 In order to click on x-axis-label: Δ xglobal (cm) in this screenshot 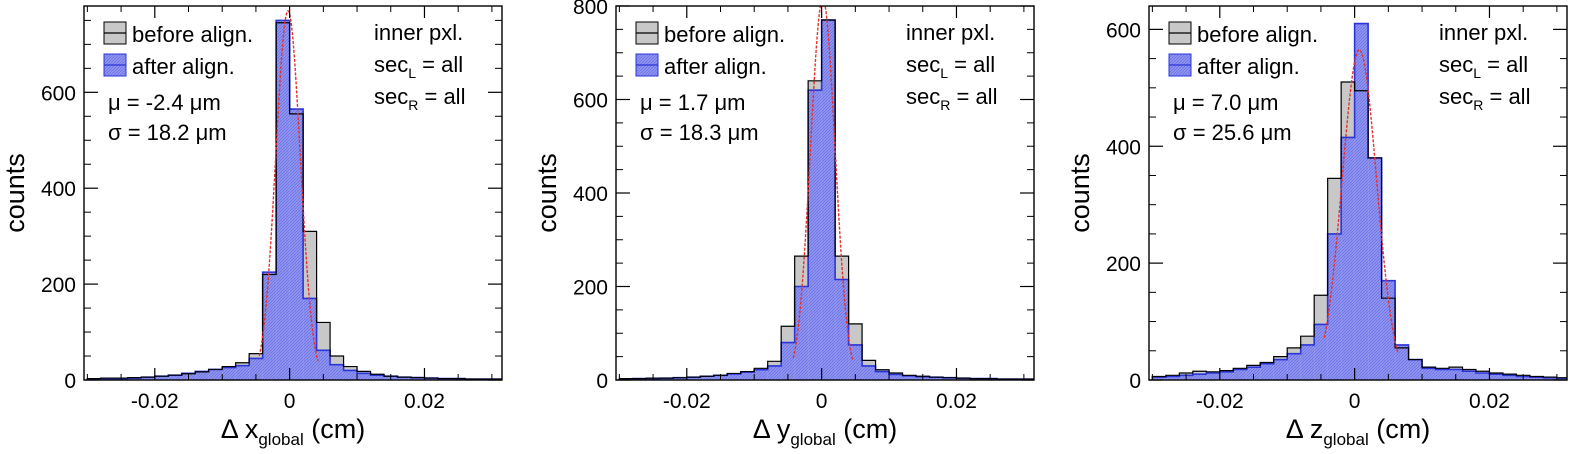, I will do `click(293, 431)`.